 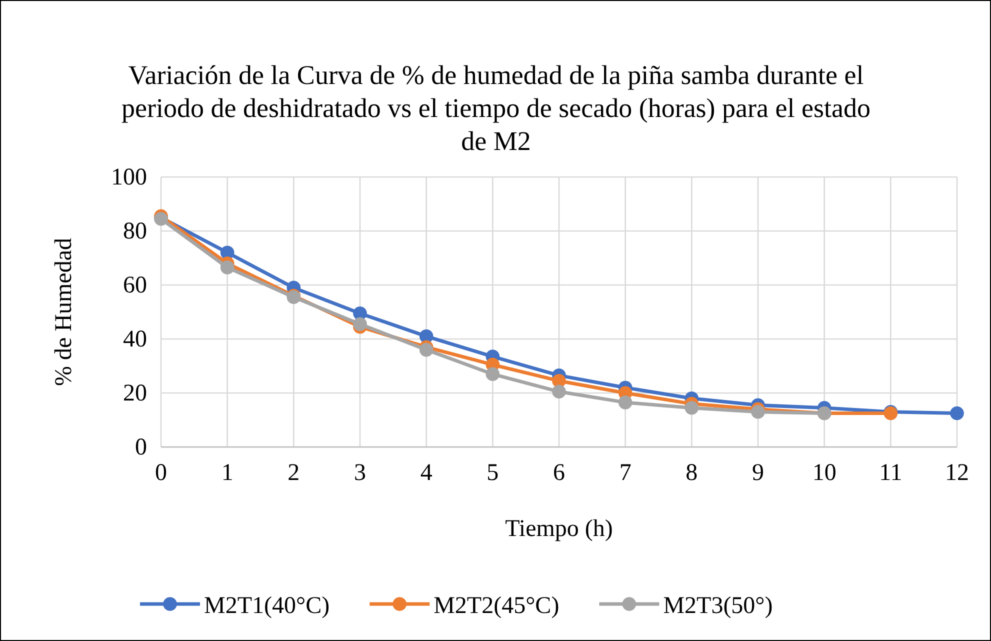 What do you see at coordinates (135, 393) in the screenshot?
I see `y-tick-label: 20` at bounding box center [135, 393].